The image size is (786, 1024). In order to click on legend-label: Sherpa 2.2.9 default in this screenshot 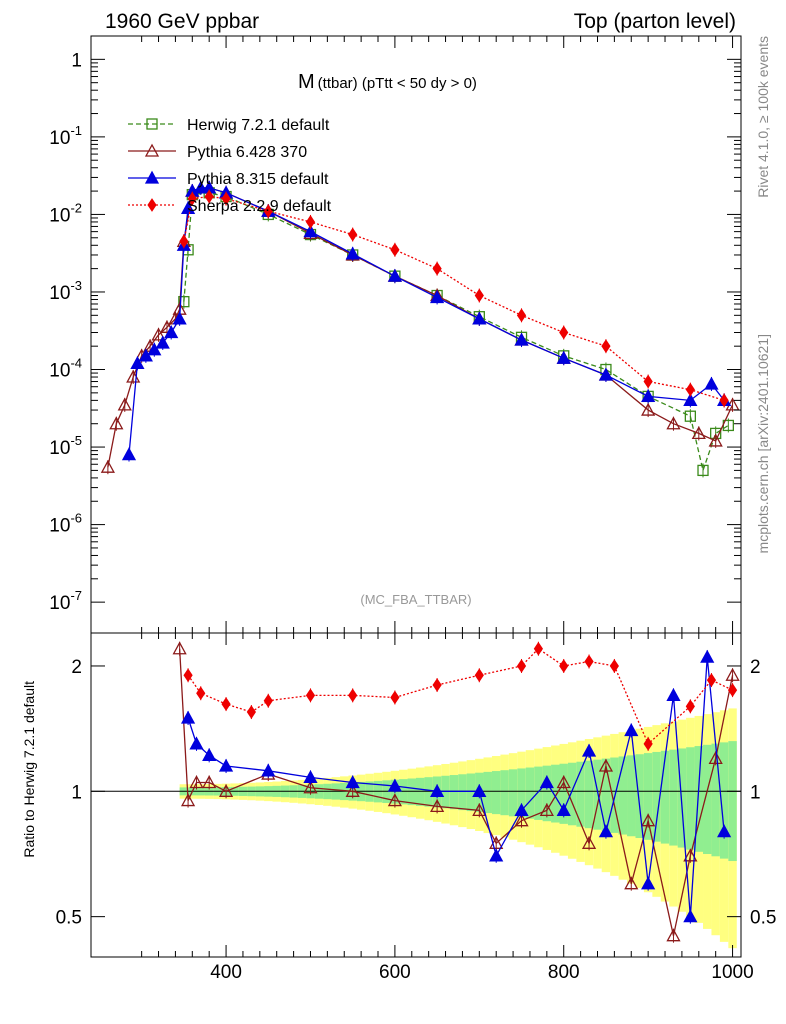, I will do `click(259, 206)`.